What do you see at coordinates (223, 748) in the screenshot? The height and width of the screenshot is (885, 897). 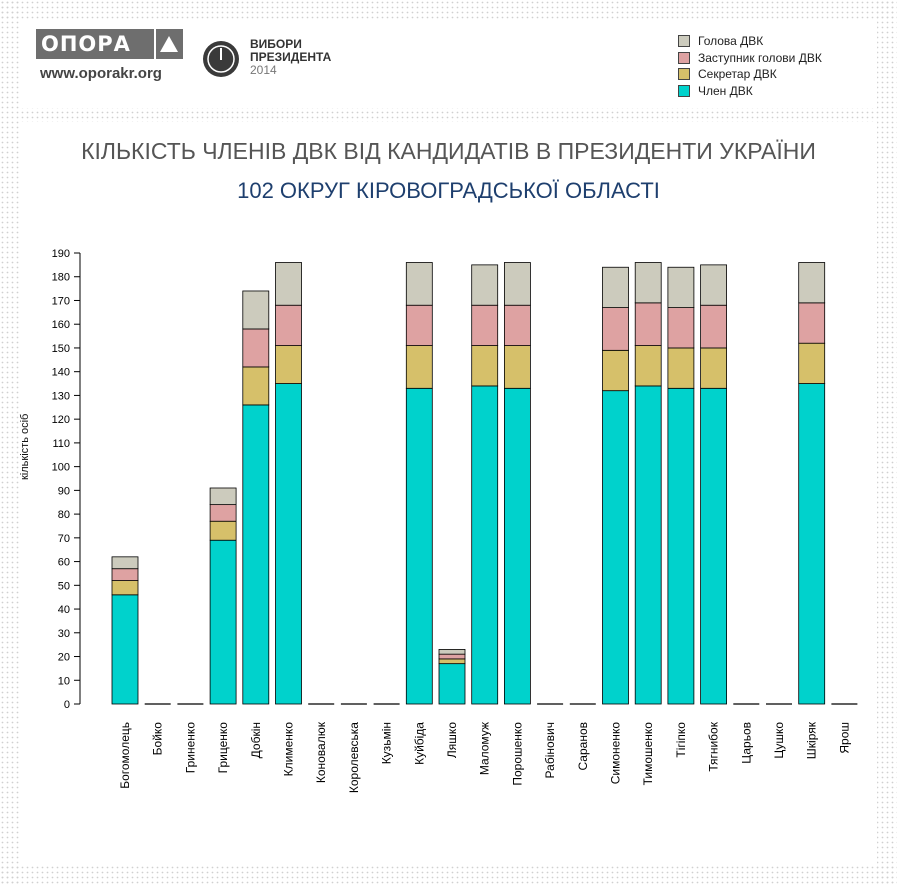 I see `x-tick-label: Гриценко` at bounding box center [223, 748].